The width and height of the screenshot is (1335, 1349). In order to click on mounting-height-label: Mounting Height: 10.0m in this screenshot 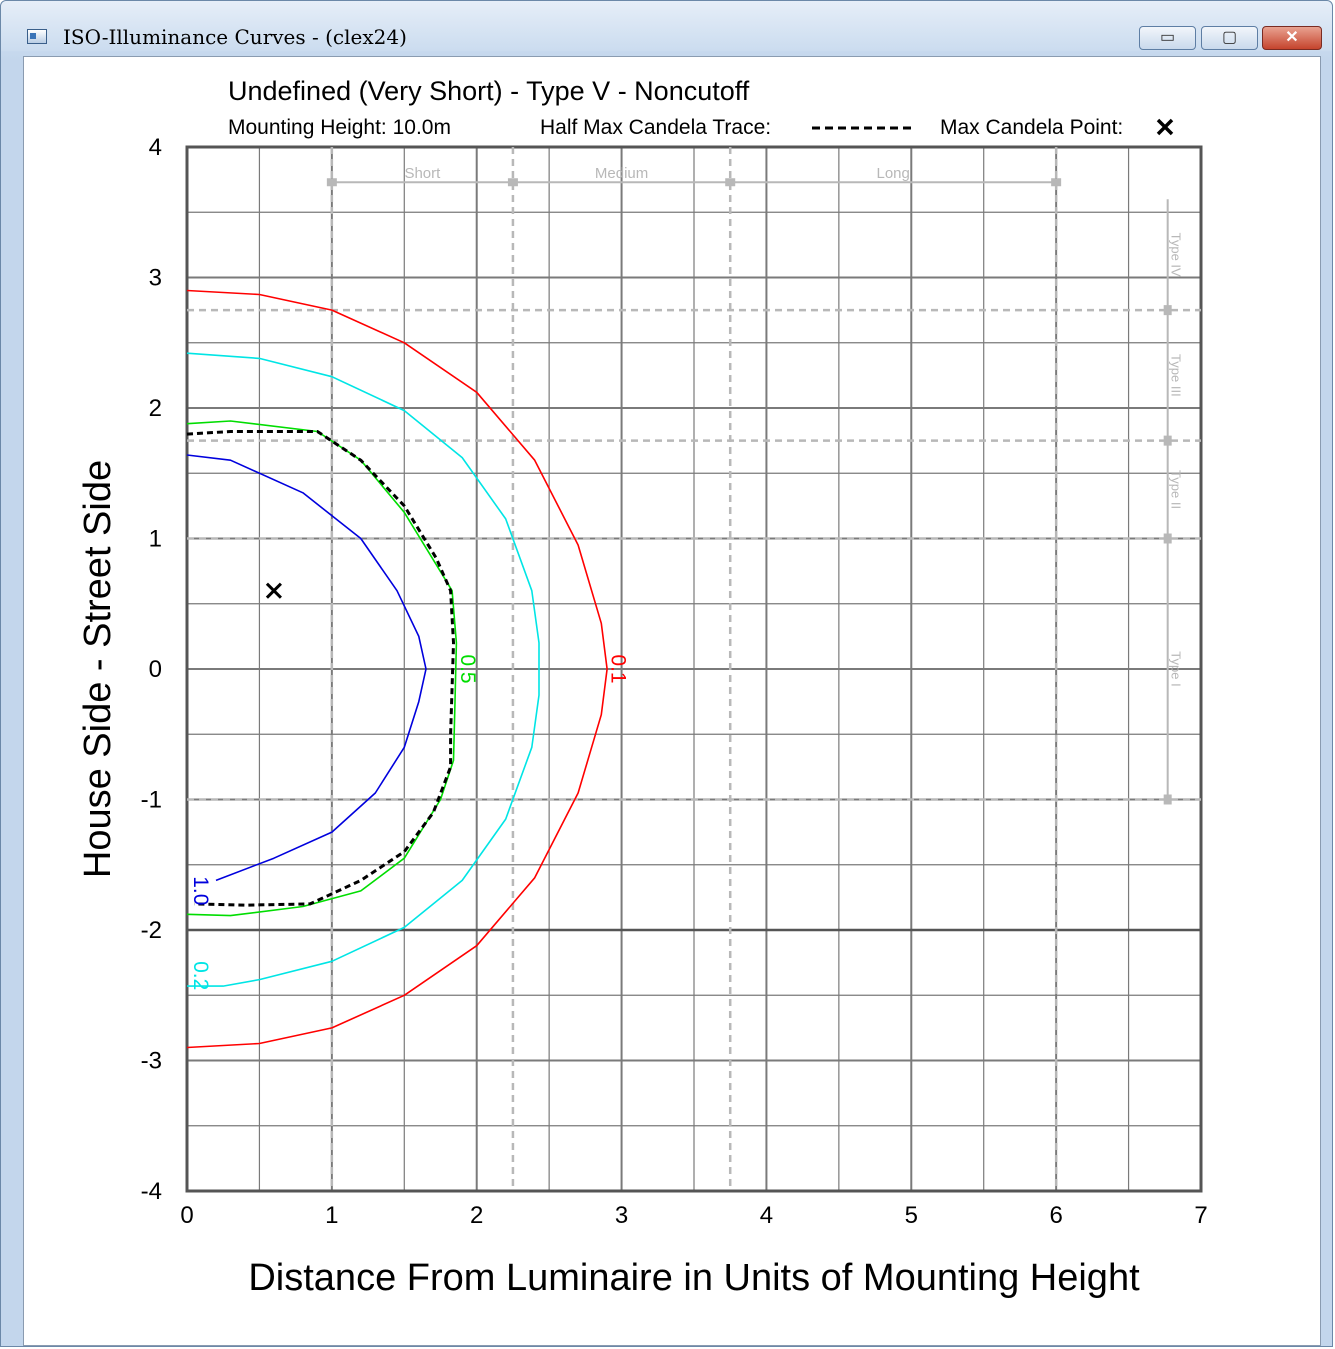, I will do `click(339, 127)`.